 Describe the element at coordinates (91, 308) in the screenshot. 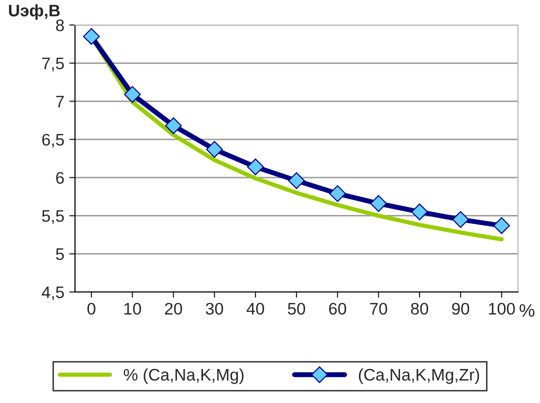

I see `x-tick-label: 0` at that location.